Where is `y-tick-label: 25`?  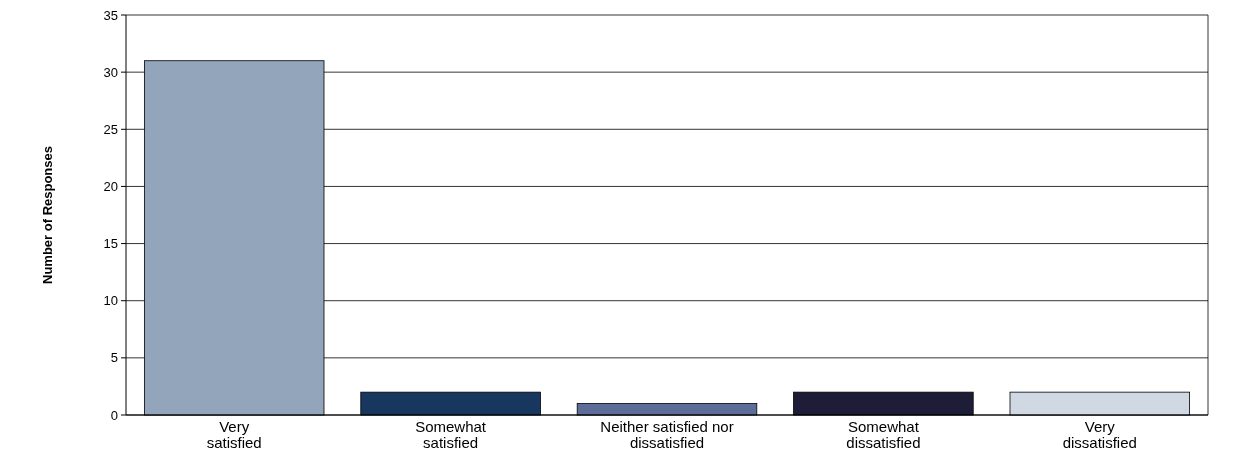 y-tick-label: 25 is located at coordinates (110, 129).